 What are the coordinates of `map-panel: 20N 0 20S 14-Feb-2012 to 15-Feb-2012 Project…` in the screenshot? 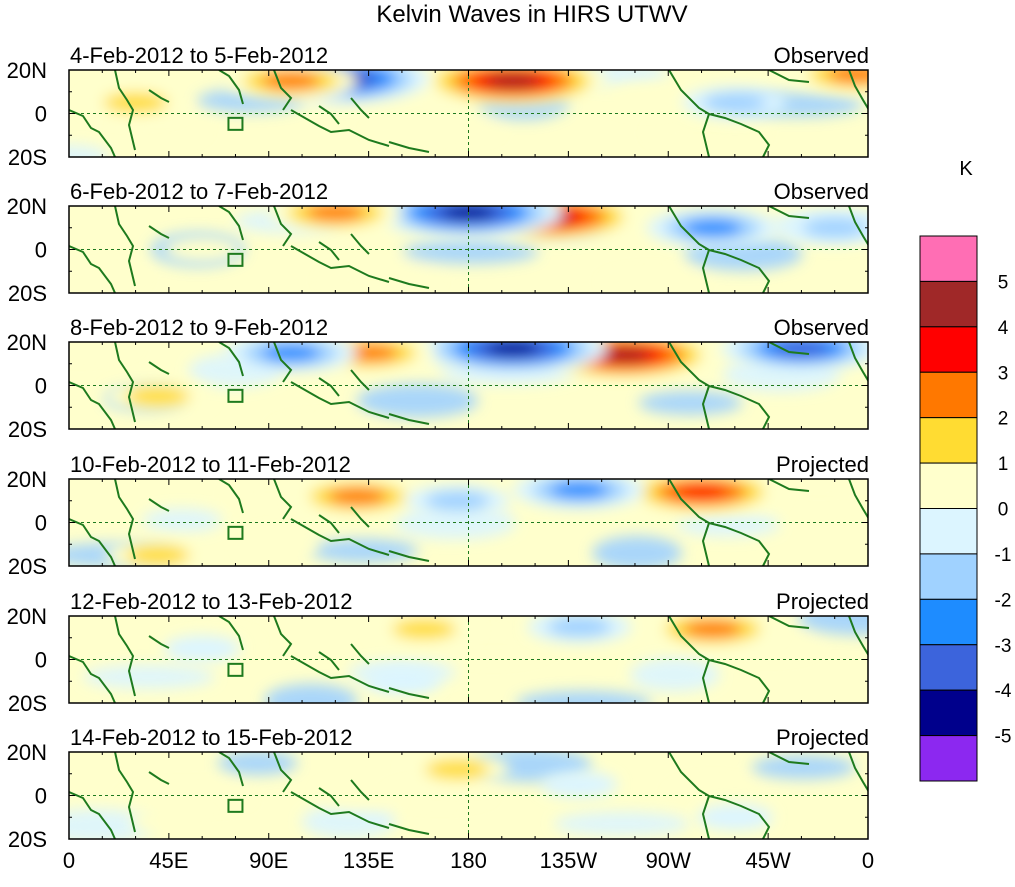 It's located at (438, 788).